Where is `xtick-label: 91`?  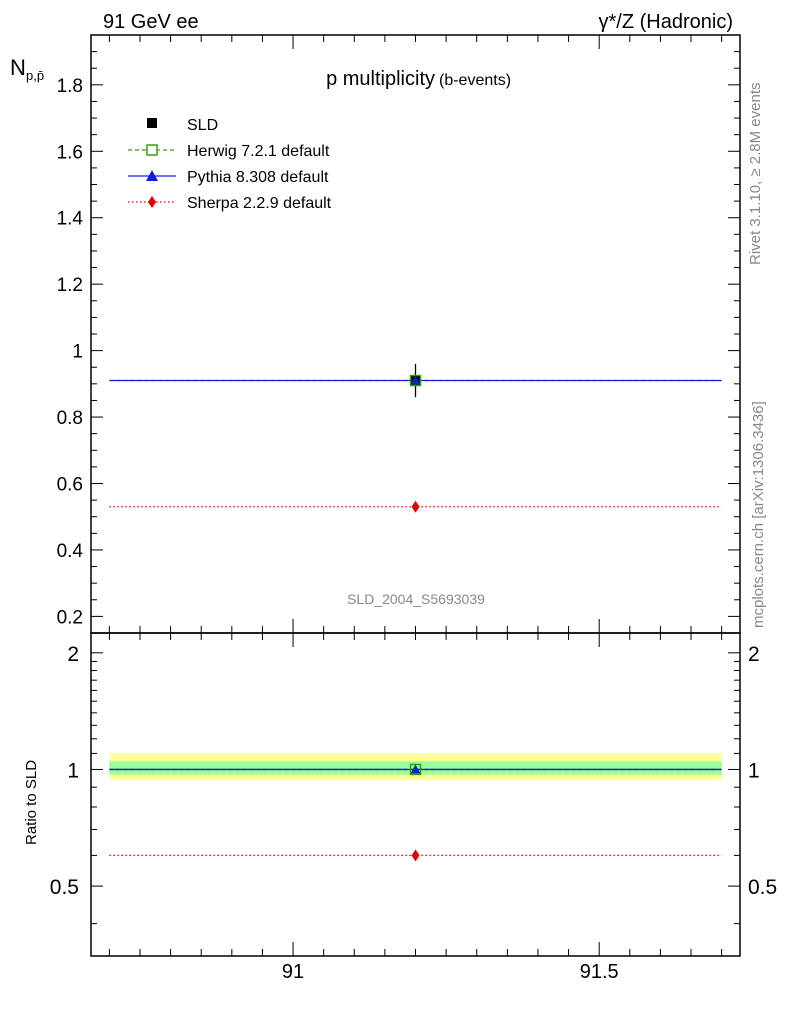 xtick-label: 91 is located at coordinates (293, 972).